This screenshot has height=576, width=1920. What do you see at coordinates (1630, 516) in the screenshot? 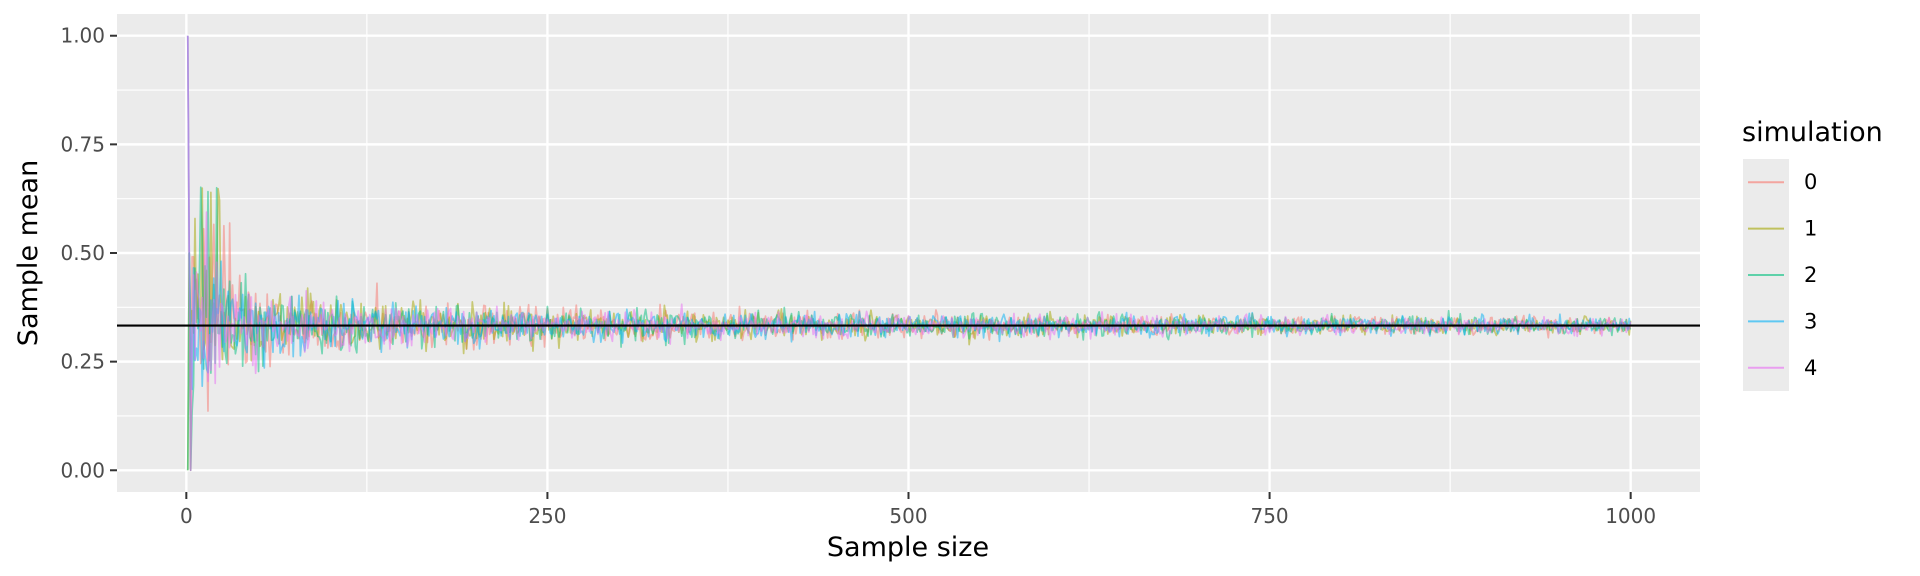
I see `x-tick-label: 1000` at bounding box center [1630, 516].